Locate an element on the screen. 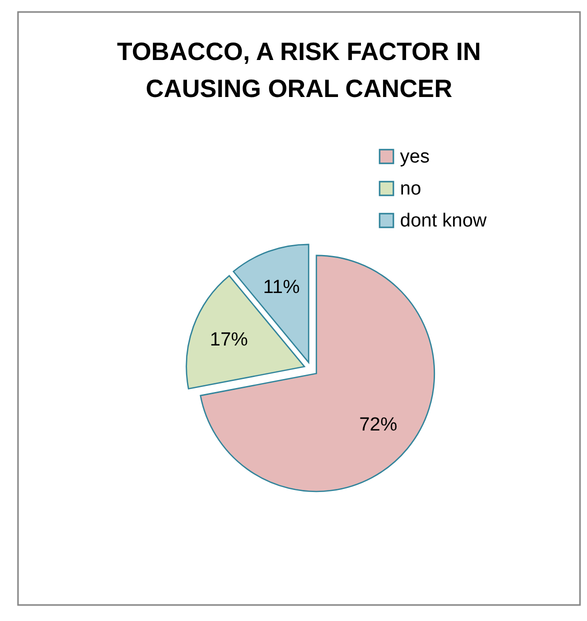 This screenshot has height=621, width=587. data-label: 17% is located at coordinates (229, 339).